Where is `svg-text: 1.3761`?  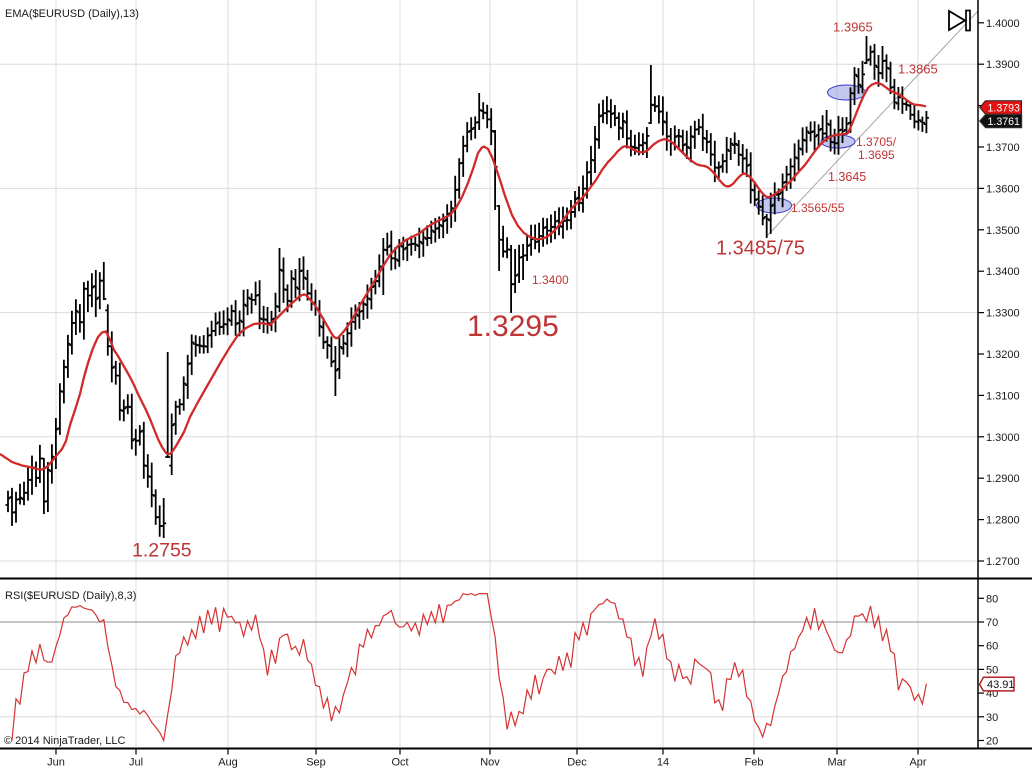 svg-text: 1.3761 is located at coordinates (1004, 122).